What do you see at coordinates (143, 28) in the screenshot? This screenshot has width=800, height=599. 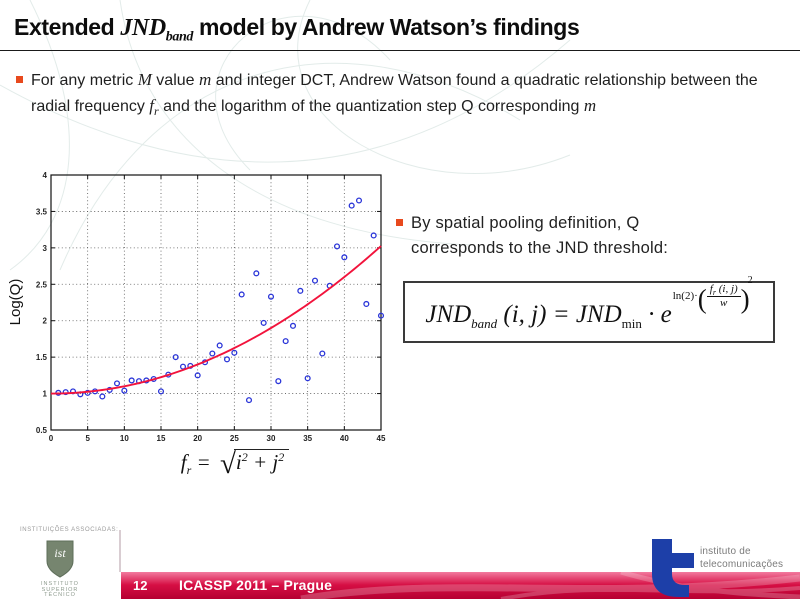 I see `title-jnd: JND` at bounding box center [143, 28].